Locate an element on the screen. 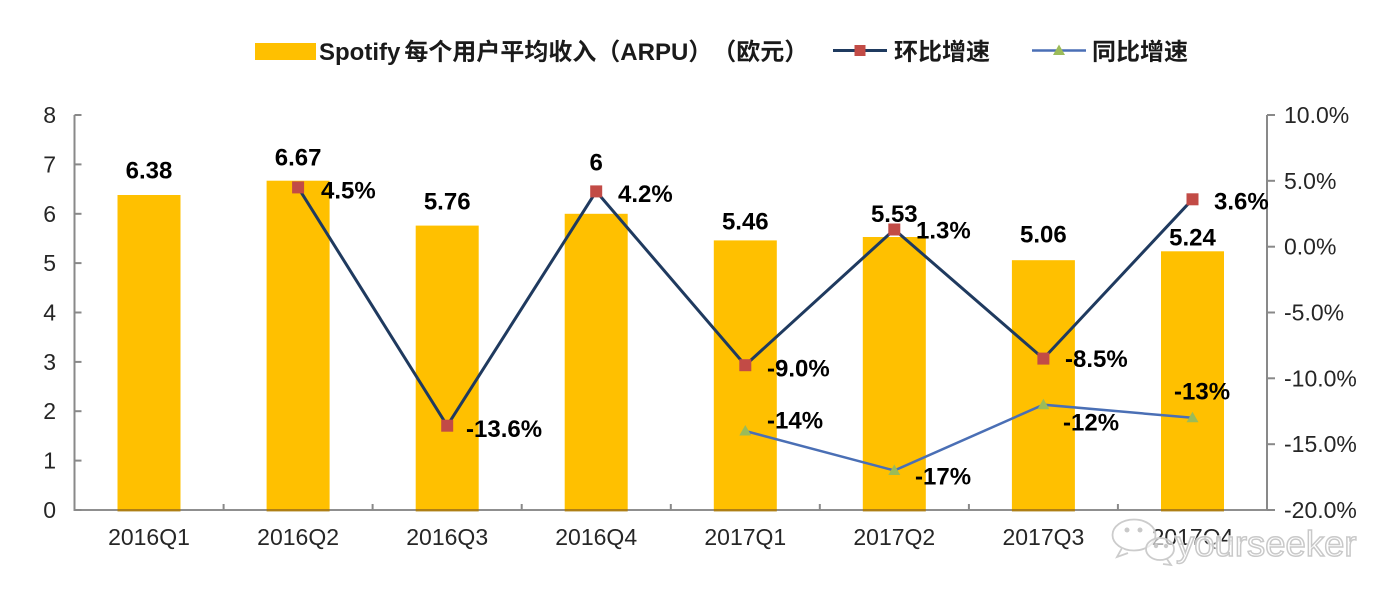  svg-text: -10.0% is located at coordinates (1320, 378).